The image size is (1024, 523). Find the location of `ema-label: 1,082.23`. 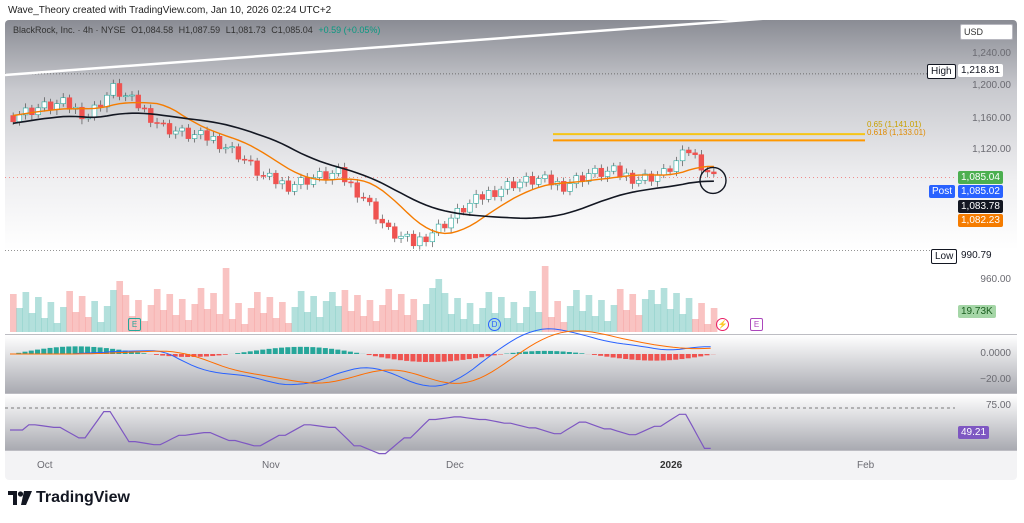

ema-label: 1,082.23 is located at coordinates (980, 220).